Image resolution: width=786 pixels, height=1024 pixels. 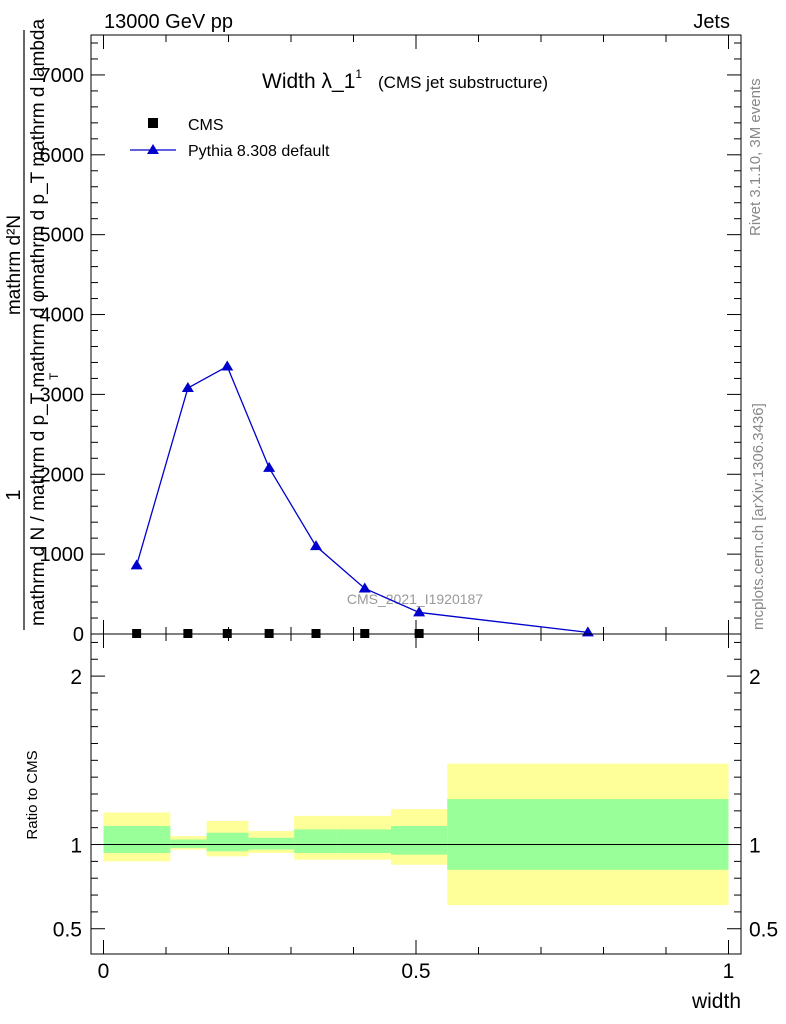 I want to click on ratio-ytick-label-left: 2, so click(x=76, y=677).